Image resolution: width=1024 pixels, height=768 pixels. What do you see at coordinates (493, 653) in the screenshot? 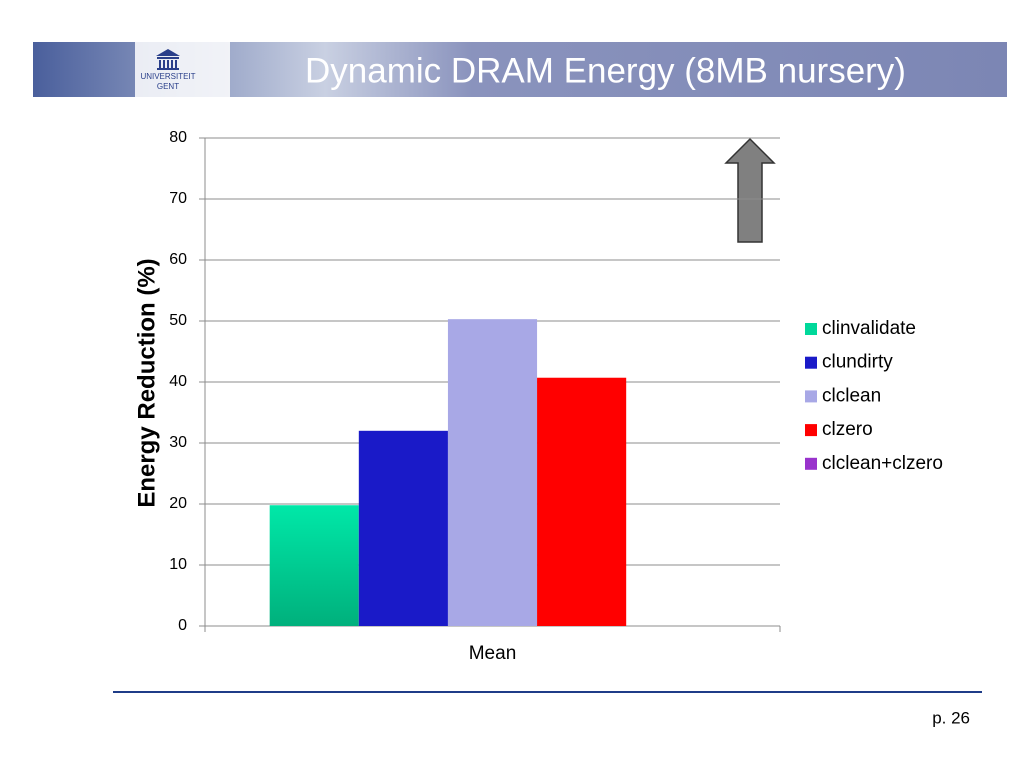
I see `x-tick-label: Mean` at bounding box center [493, 653].